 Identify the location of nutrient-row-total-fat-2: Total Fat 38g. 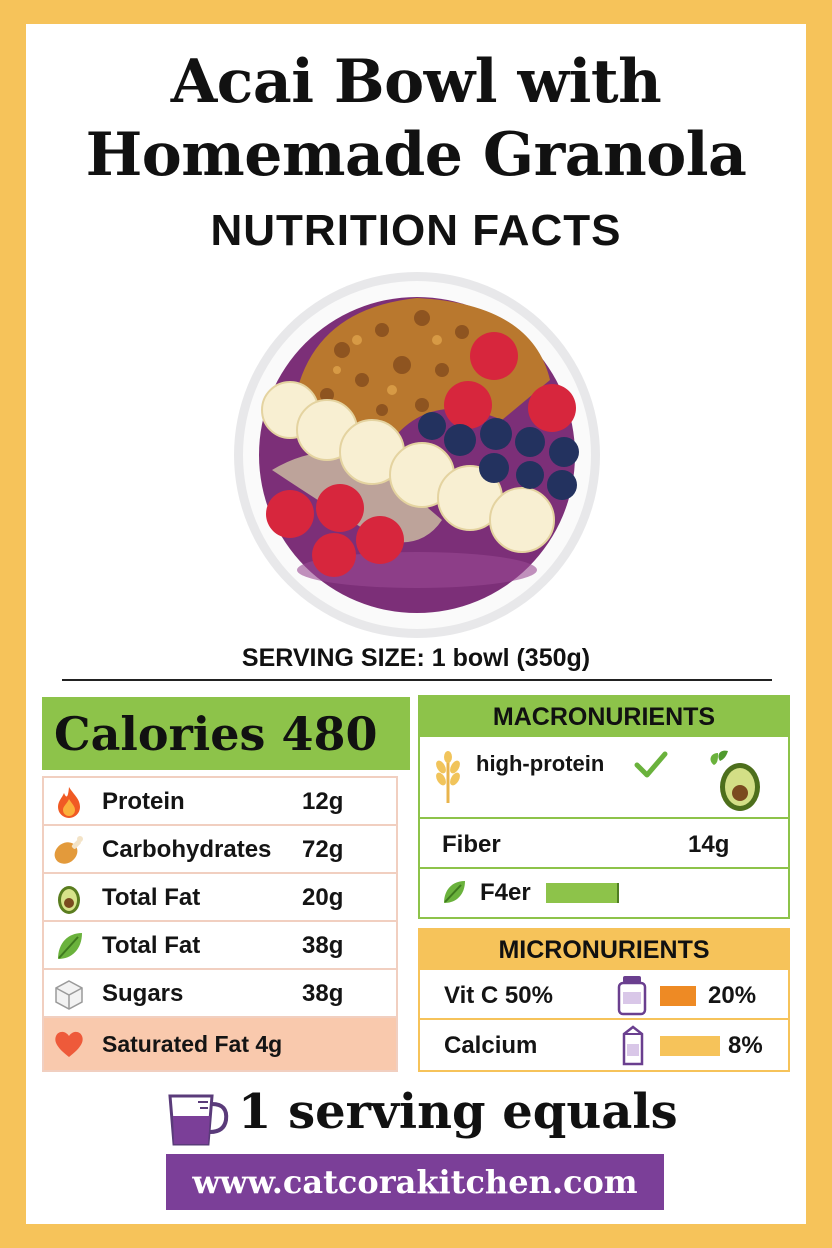
(220, 946).